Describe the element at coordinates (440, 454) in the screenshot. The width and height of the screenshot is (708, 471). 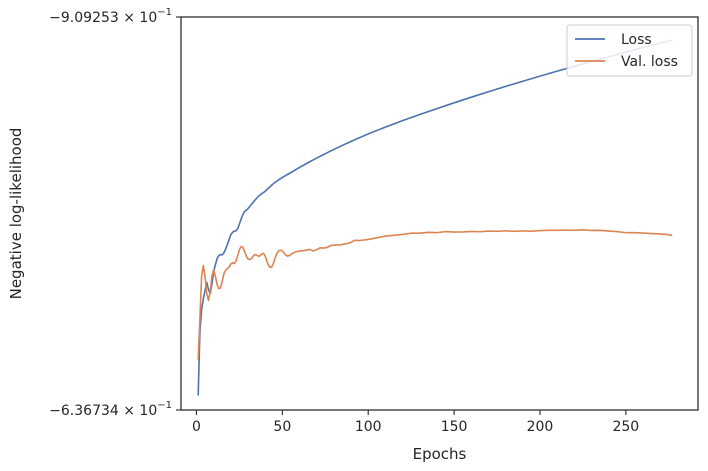
I see `x-axis-label: Epochs` at that location.